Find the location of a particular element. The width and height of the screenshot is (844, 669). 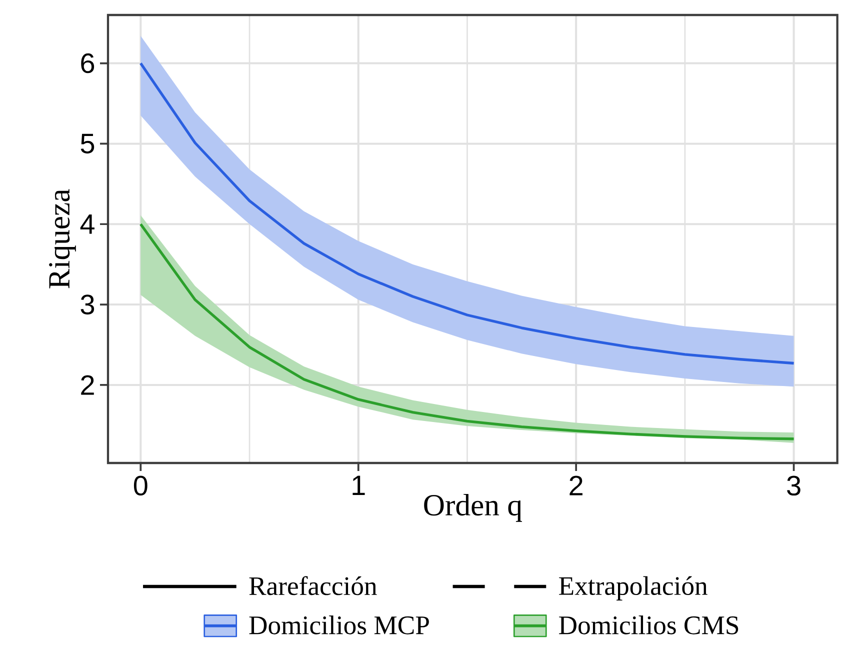

legend-label: Extrapolación is located at coordinates (633, 588).